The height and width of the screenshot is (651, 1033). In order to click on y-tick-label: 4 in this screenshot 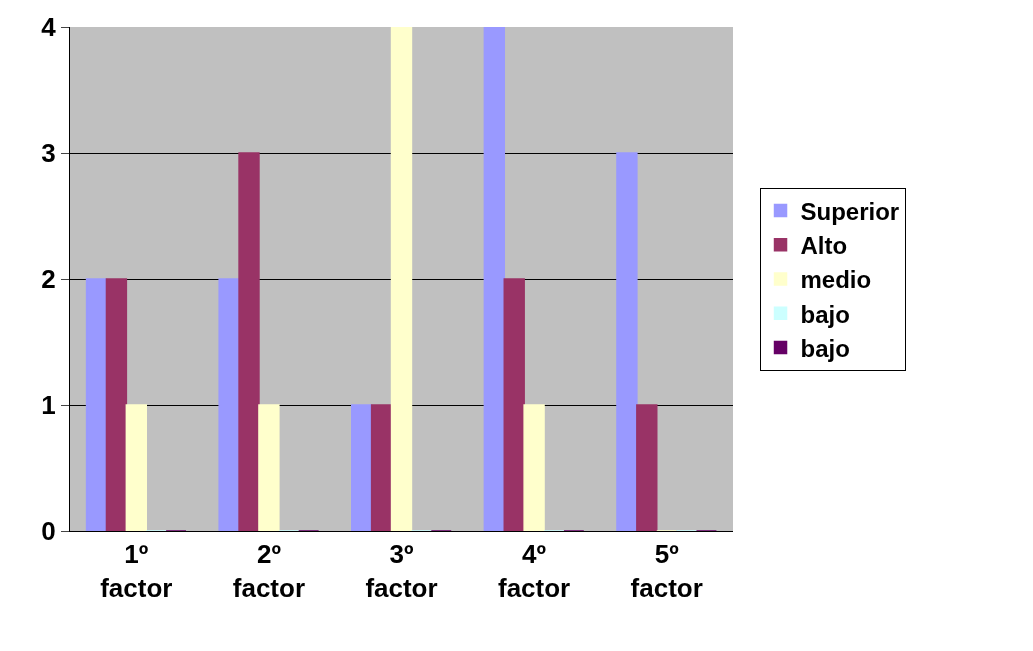, I will do `click(49, 27)`.